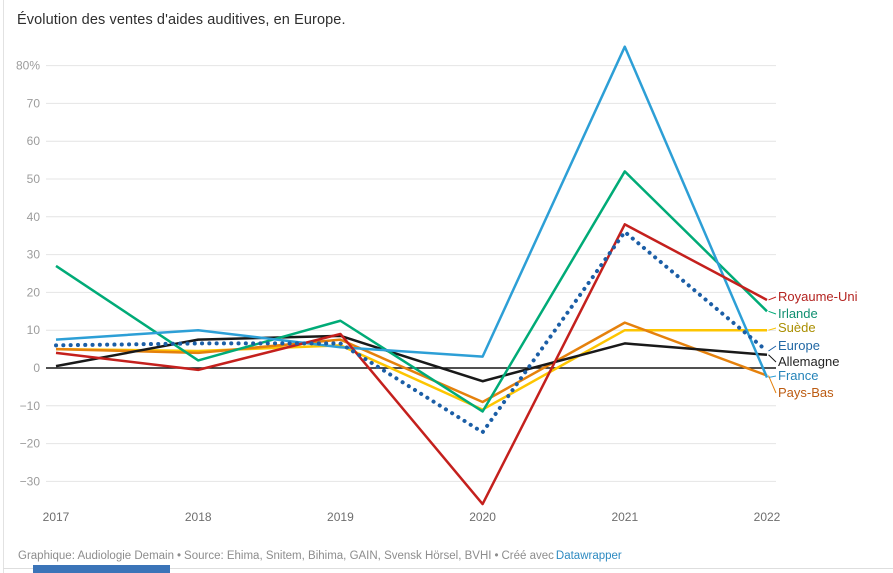  What do you see at coordinates (772, 376) in the screenshot?
I see `legend-leader-france` at bounding box center [772, 376].